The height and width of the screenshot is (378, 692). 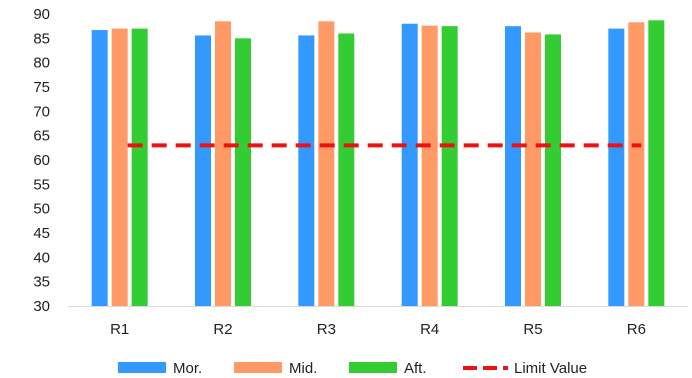 I want to click on y-tick-label: 50, so click(x=41, y=209).